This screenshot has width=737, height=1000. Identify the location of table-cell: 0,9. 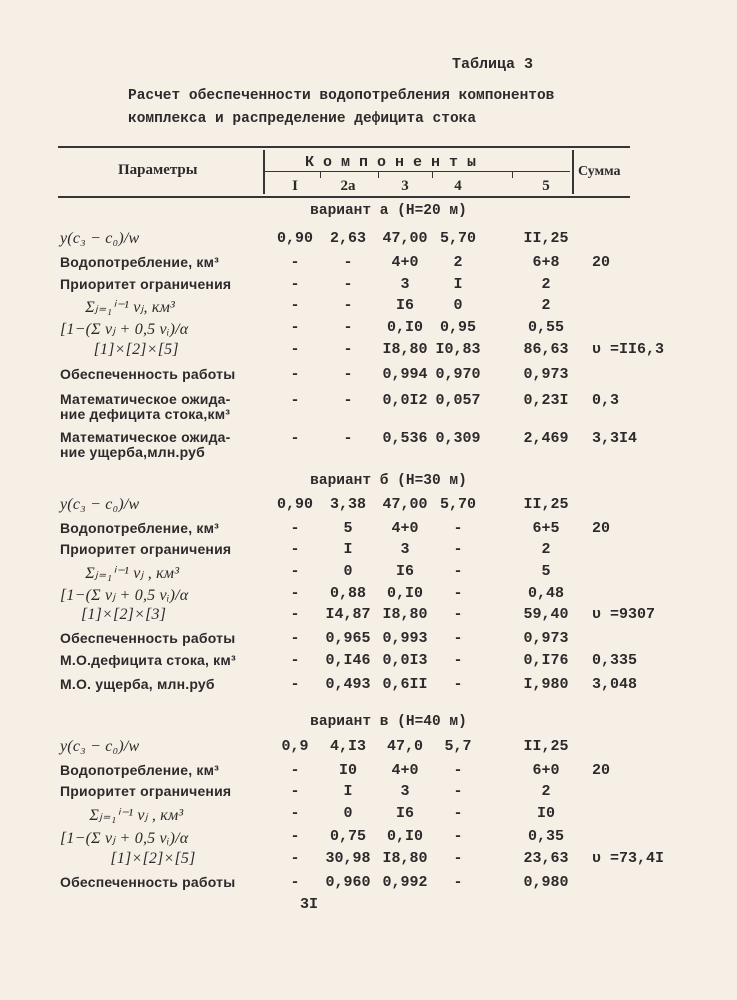
(295, 746).